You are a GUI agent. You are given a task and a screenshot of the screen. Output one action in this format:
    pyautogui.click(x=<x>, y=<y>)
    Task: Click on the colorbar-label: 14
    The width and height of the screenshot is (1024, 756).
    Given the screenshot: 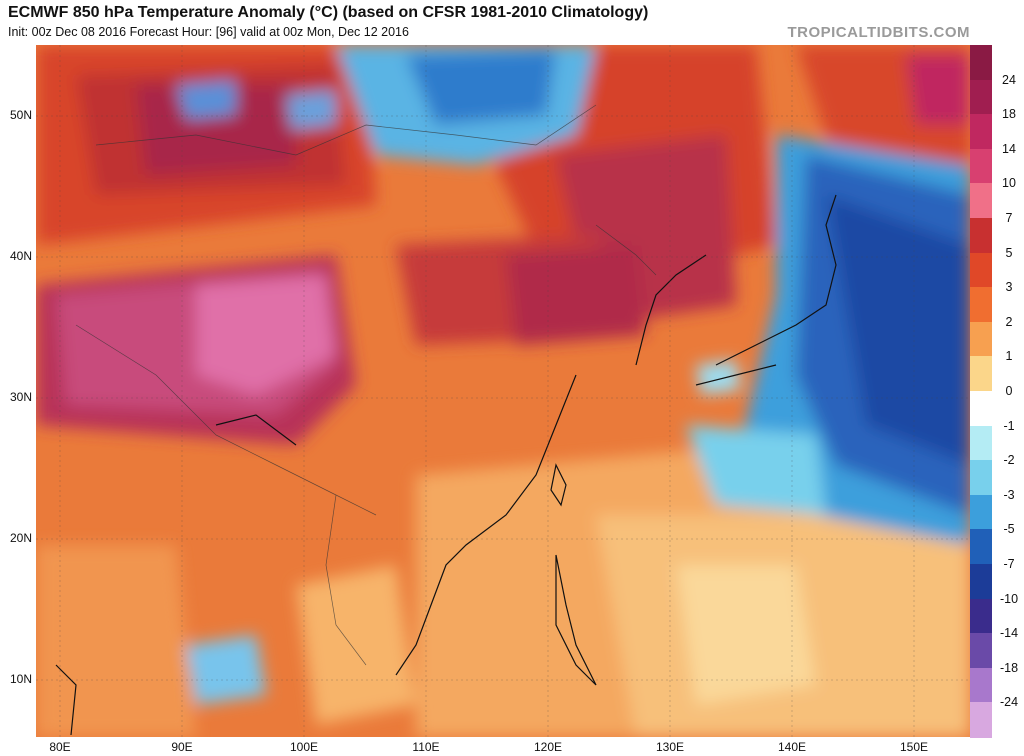 What is the action you would take?
    pyautogui.click(x=1009, y=148)
    